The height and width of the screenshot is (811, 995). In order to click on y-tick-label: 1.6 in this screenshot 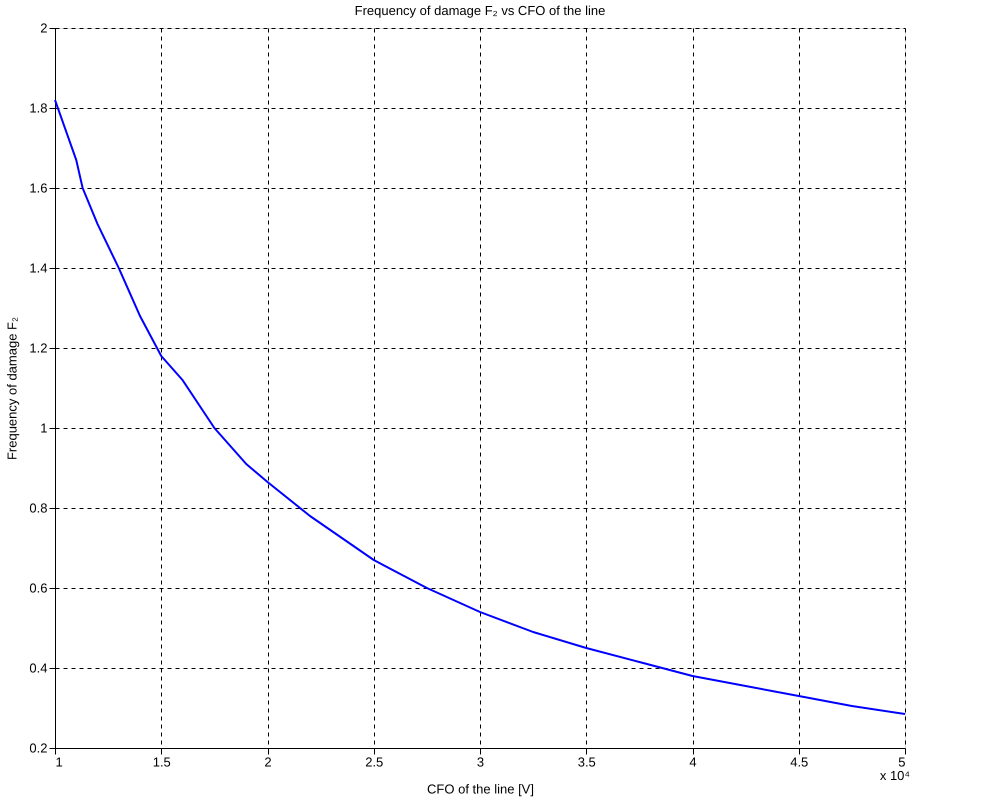, I will do `click(38, 188)`.